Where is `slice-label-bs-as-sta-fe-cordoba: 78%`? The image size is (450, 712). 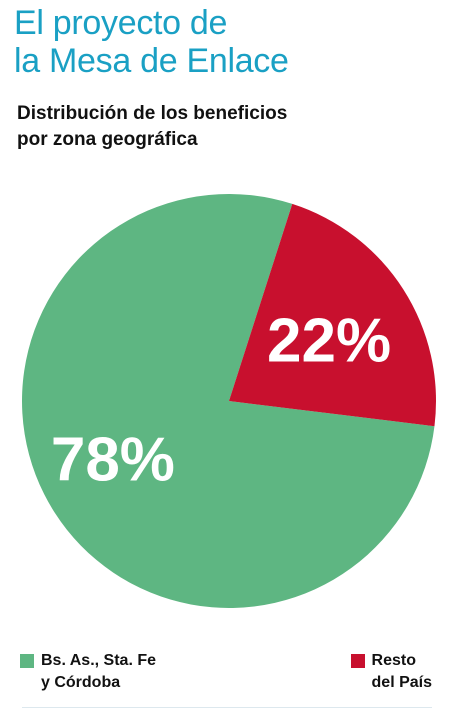 slice-label-bs-as-sta-fe-cordoba: 78% is located at coordinates (113, 460).